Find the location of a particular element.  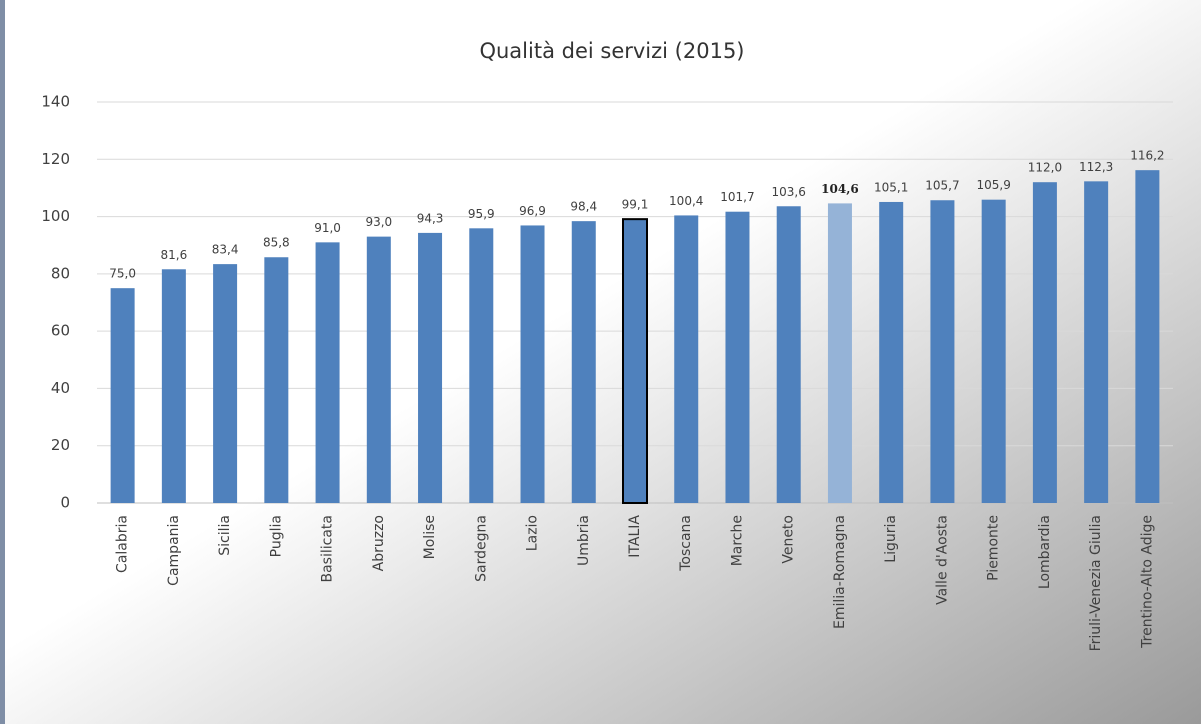

x-tick-label: Sicilia is located at coordinates (225, 535).